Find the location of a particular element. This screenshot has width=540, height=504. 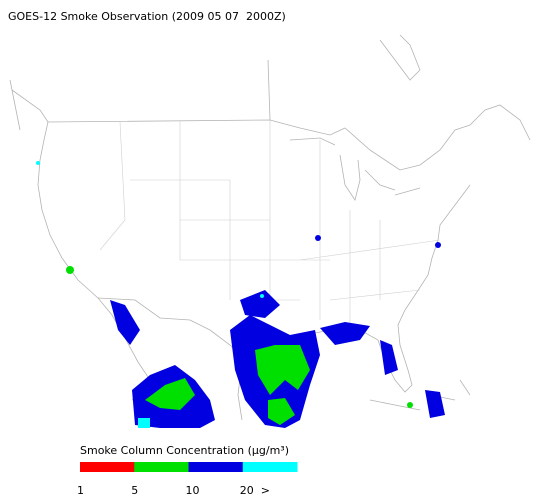

legend-label: 5 is located at coordinates (134, 490).